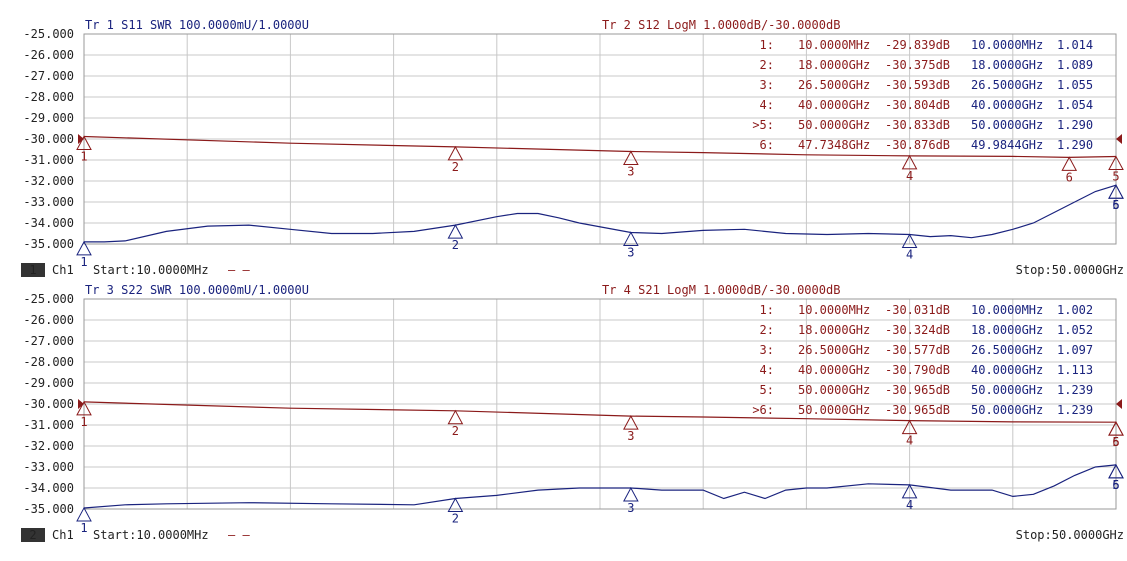  I want to click on marker-table-value-right: 1.002, so click(1075, 310).